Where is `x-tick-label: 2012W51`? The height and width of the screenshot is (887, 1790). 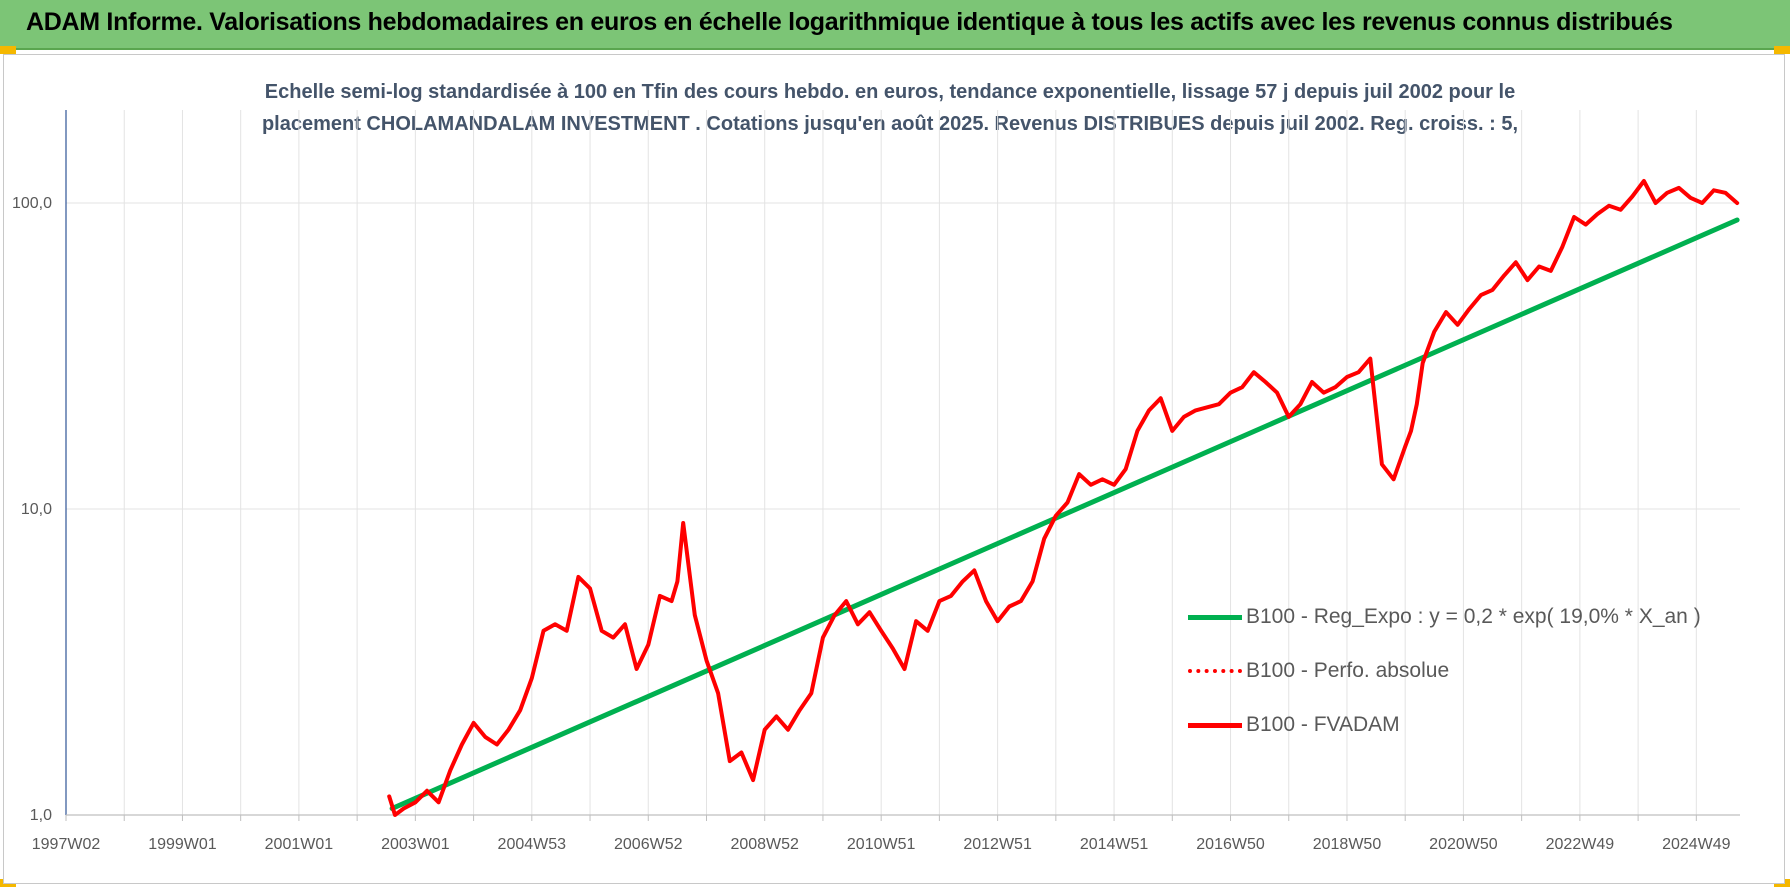 x-tick-label: 2012W51 is located at coordinates (997, 844).